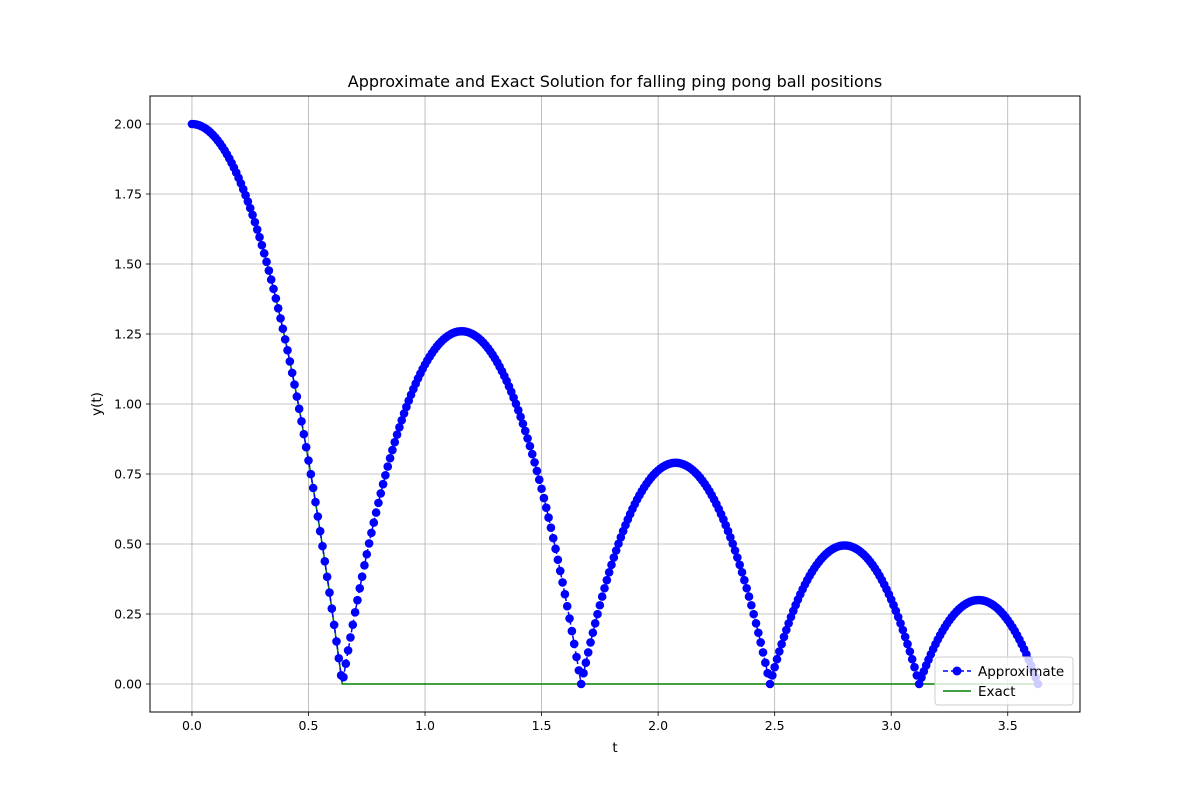  What do you see at coordinates (128, 264) in the screenshot?
I see `y-tick-label: 1.50` at bounding box center [128, 264].